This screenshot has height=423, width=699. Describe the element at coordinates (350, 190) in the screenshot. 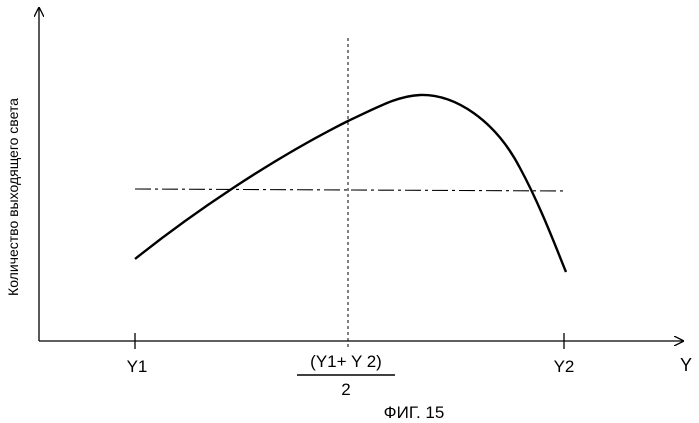

I see `threshold-dashdot-line` at that location.